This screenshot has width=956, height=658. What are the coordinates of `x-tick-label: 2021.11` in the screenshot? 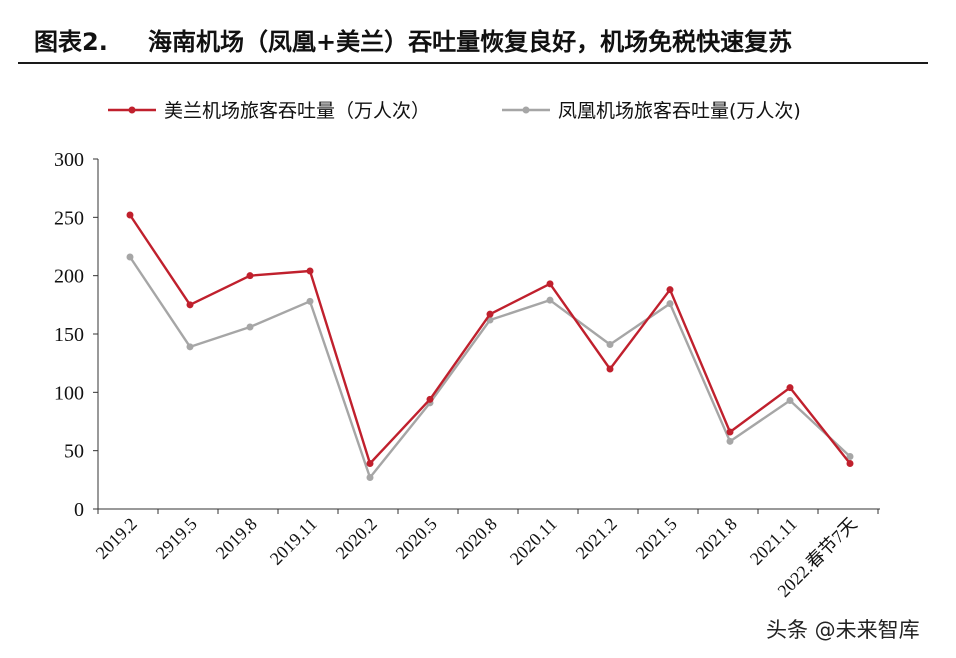 It's located at (773, 541).